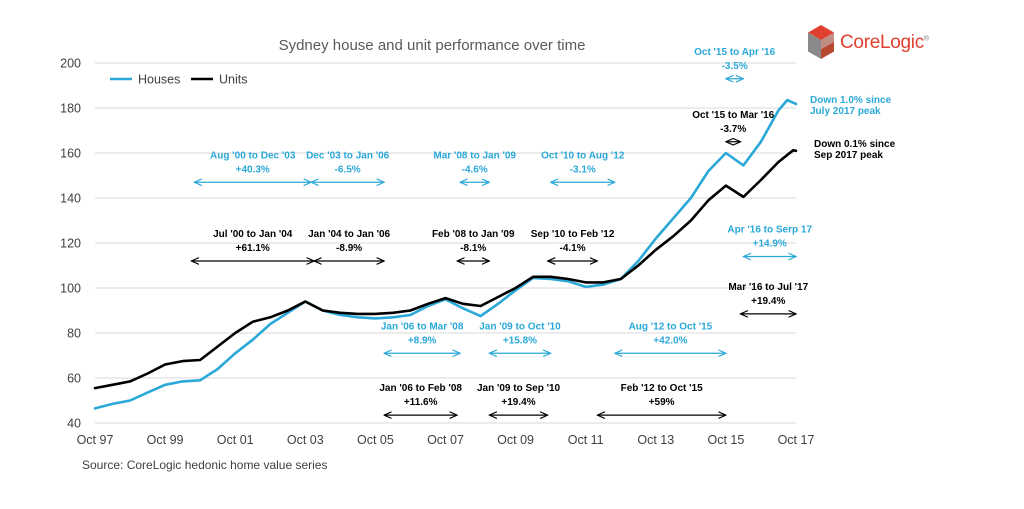  I want to click on legend-label-houses: Houses, so click(159, 80).